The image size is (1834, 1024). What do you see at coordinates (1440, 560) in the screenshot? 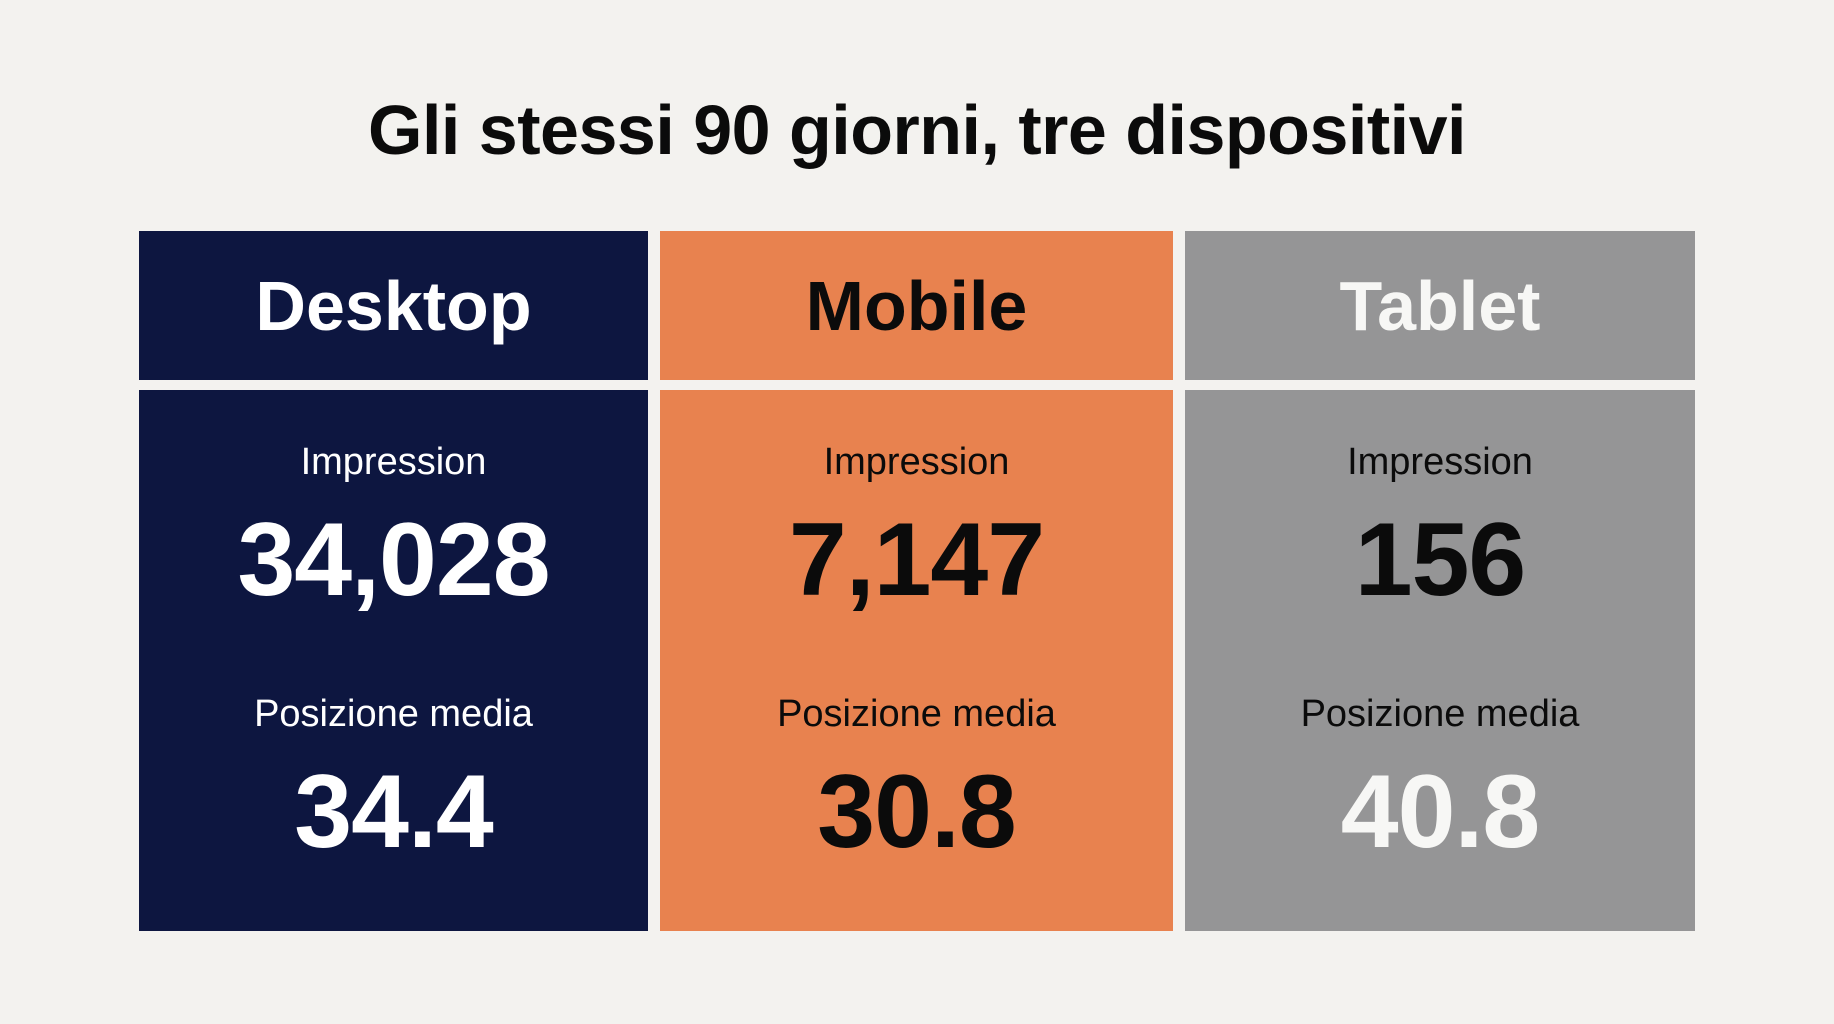
I see `impression-value: 156` at bounding box center [1440, 560].